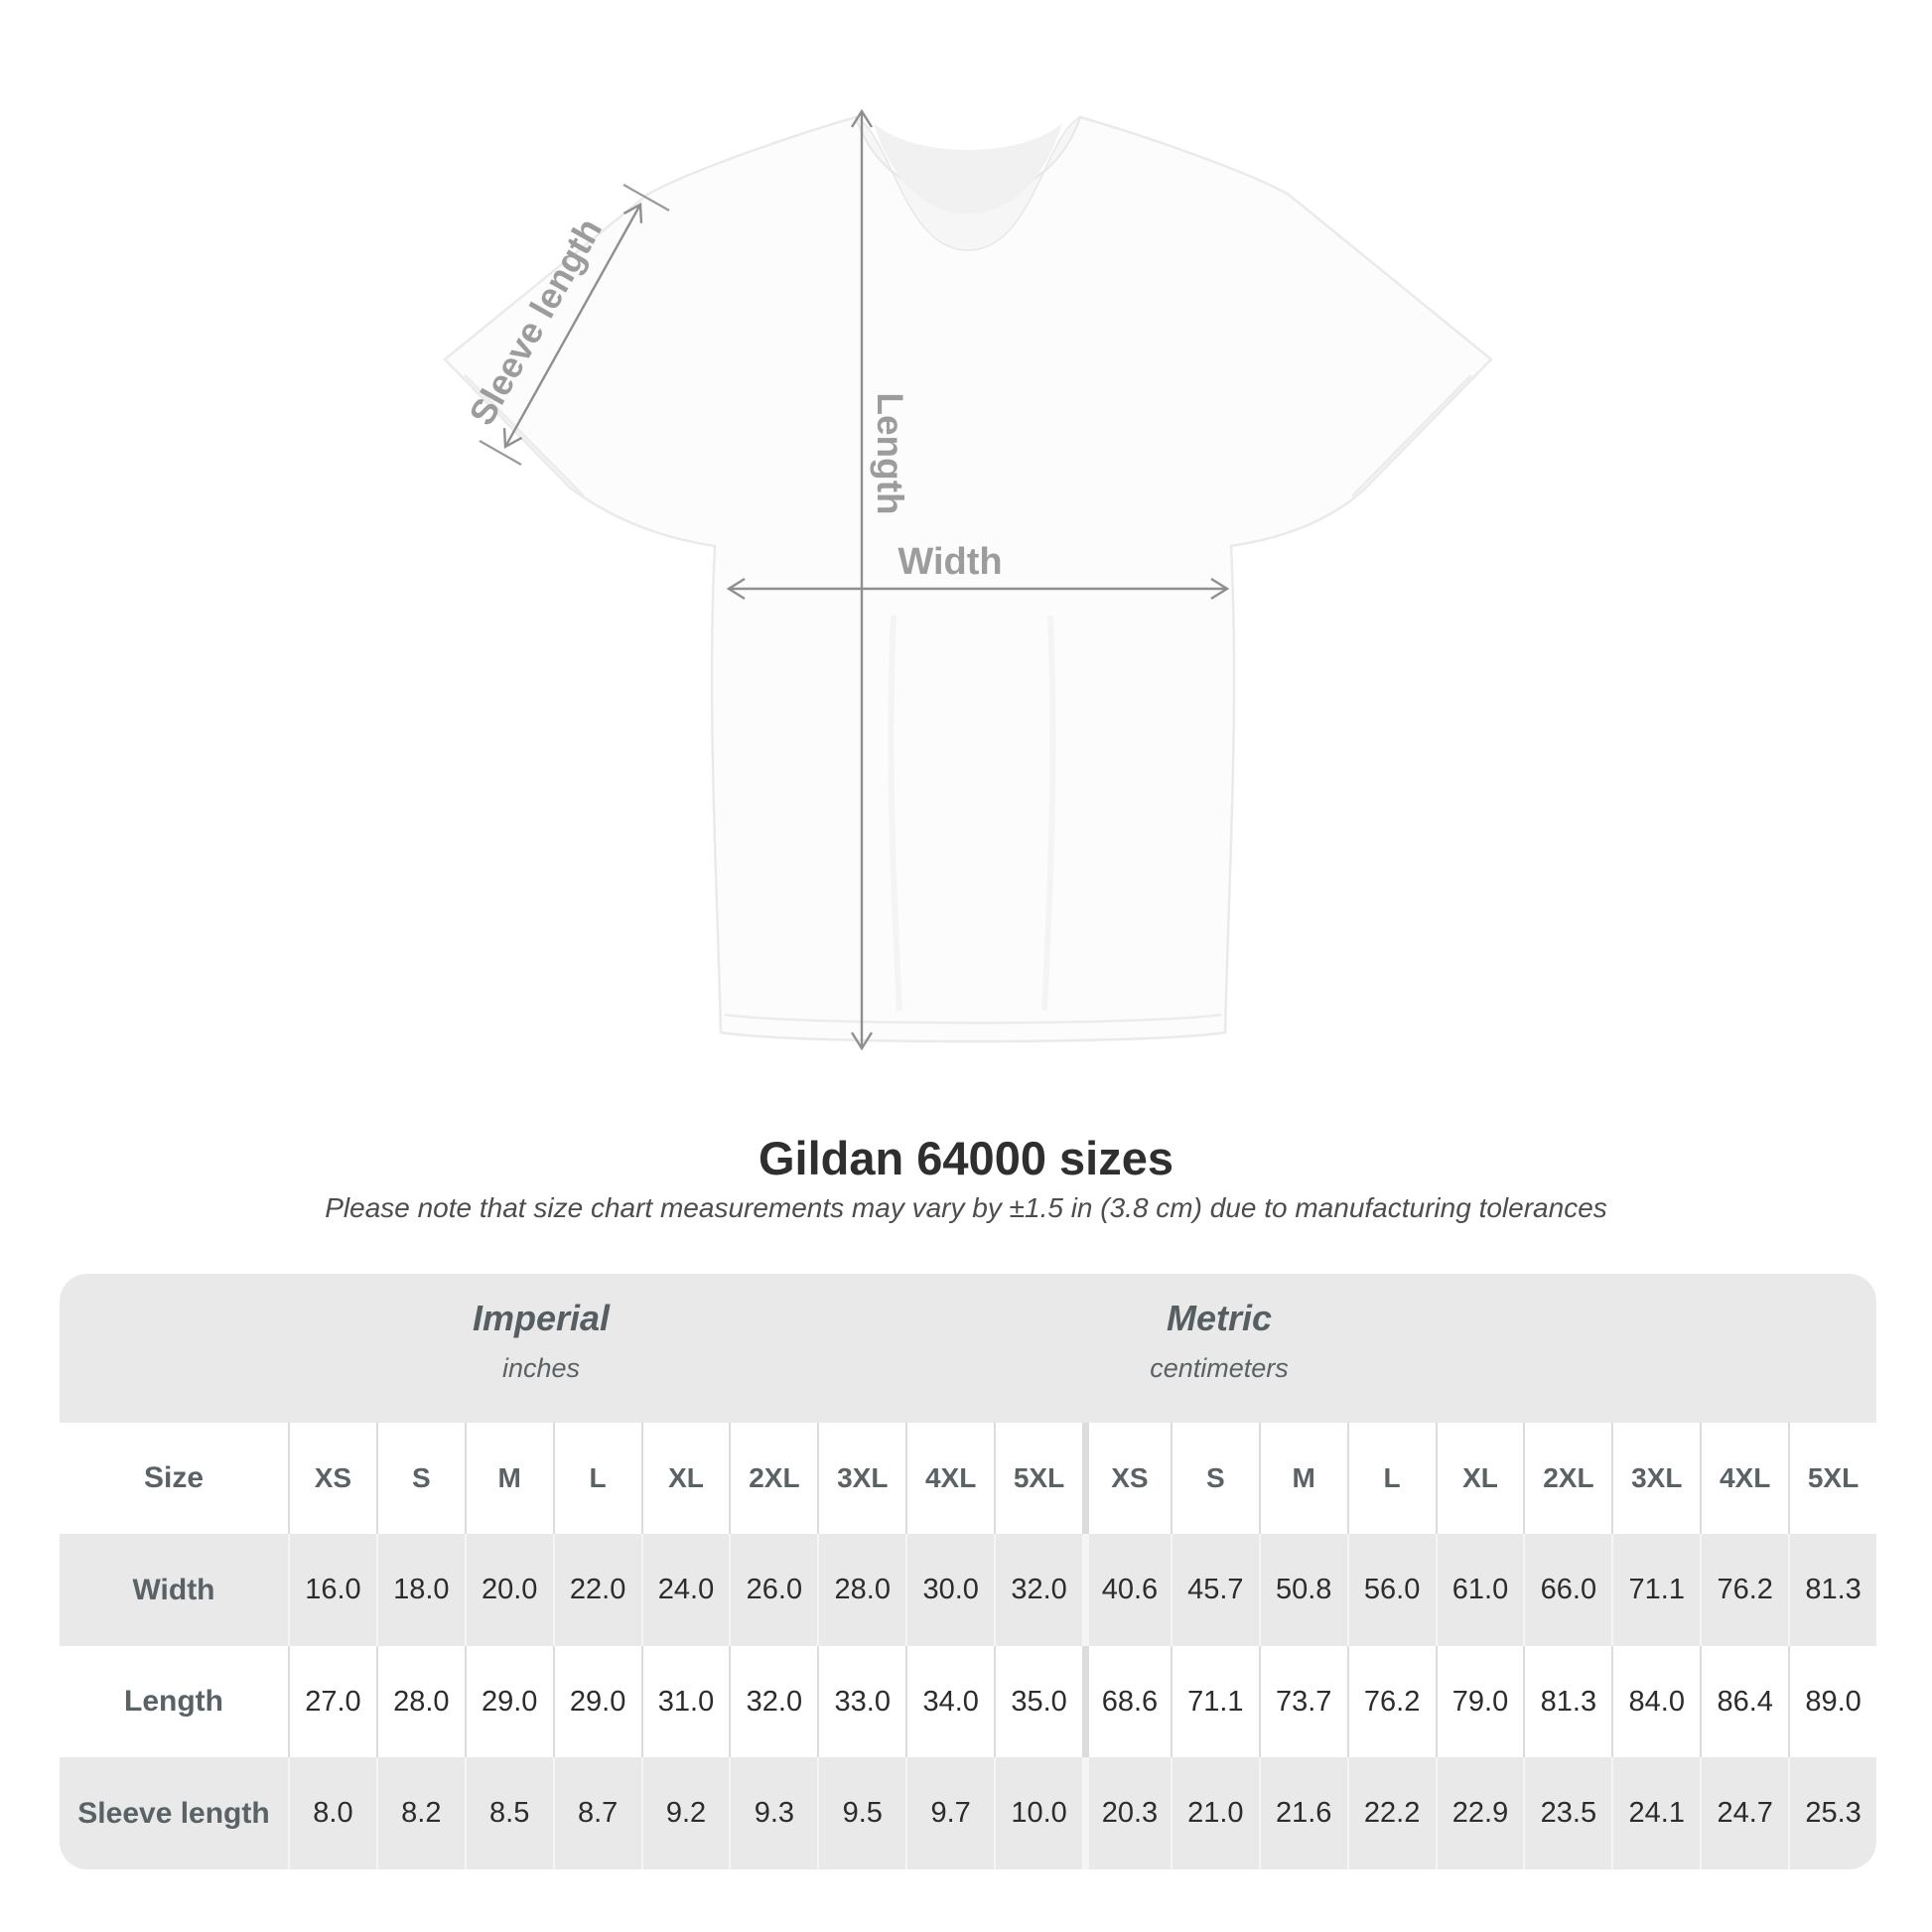 The image size is (1932, 1932). What do you see at coordinates (541, 1368) in the screenshot?
I see `unit-group-imperial-sublabel: inches` at bounding box center [541, 1368].